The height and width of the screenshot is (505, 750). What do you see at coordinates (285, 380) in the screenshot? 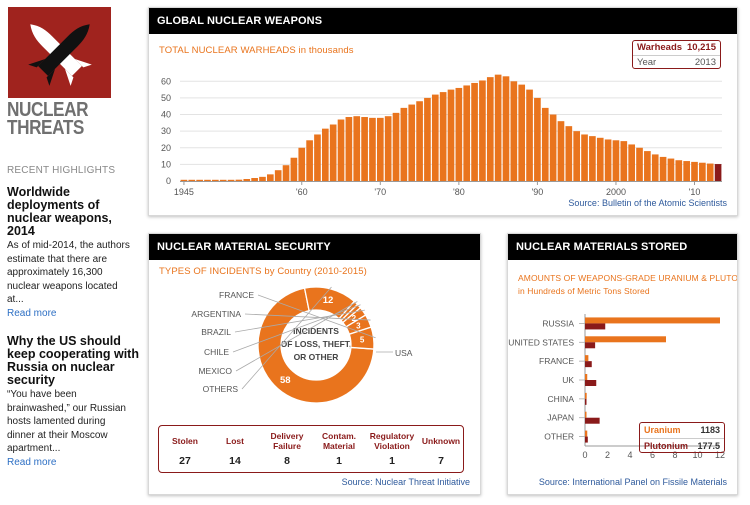
I see `slice-value-label: 58` at bounding box center [285, 380].